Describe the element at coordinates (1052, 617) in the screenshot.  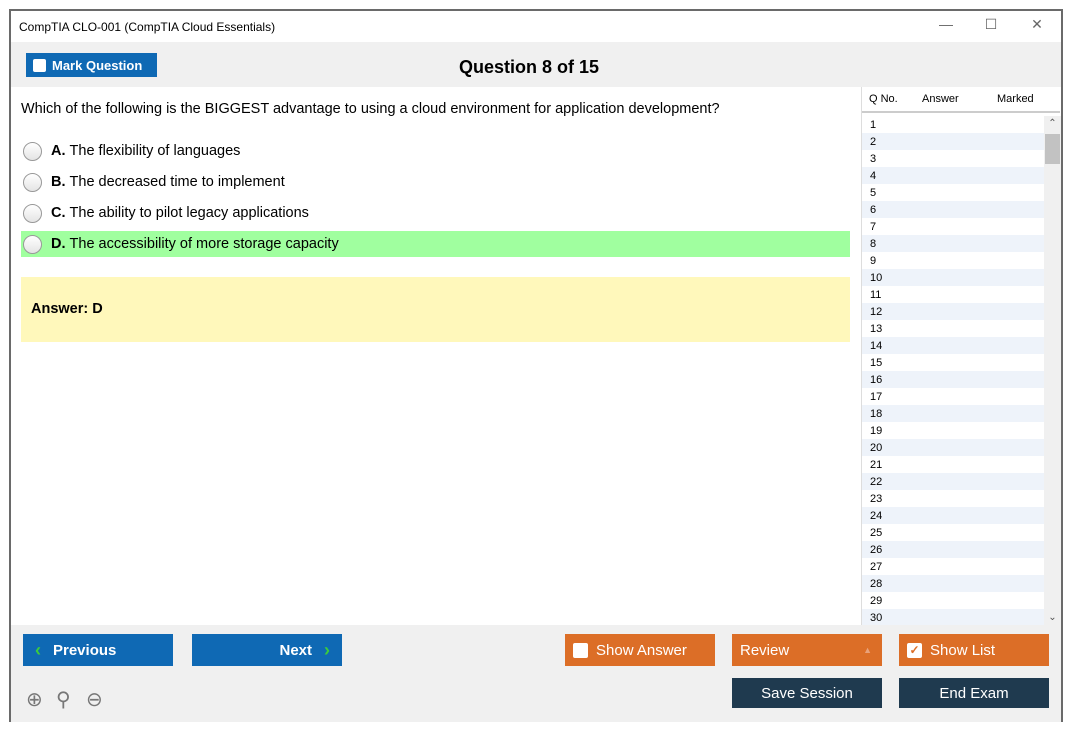
I see `scroll-down-icon: ⌄` at that location.